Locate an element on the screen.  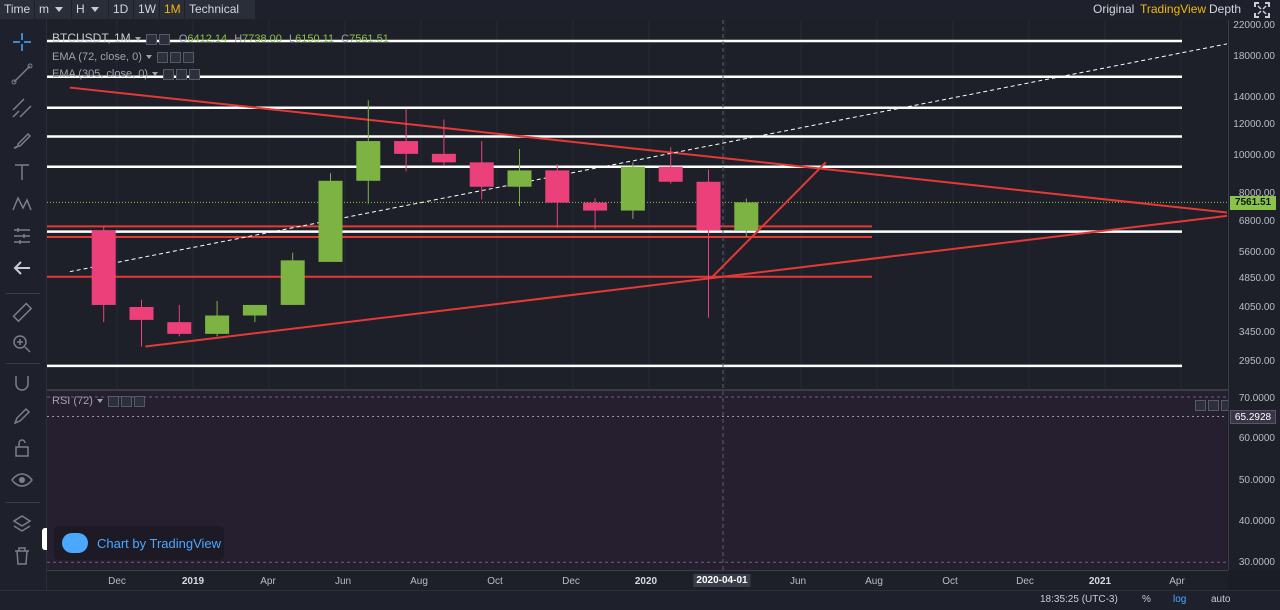
pencil-lock-icon is located at coordinates (22, 416).